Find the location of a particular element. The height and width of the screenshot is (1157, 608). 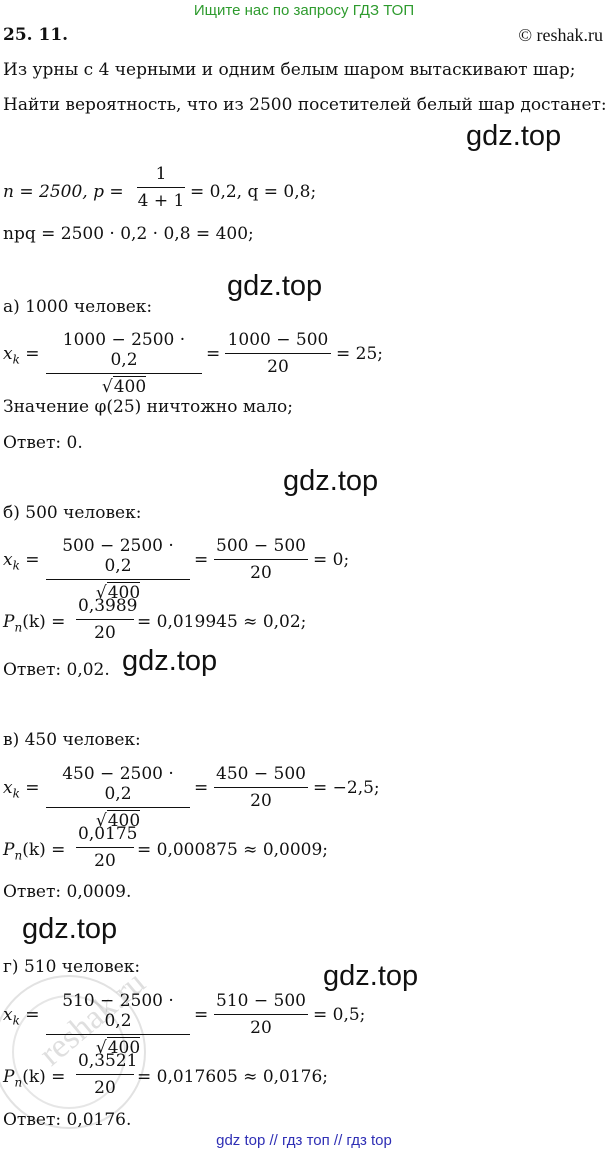

g-p-fraction: 0,3521 20 is located at coordinates (107, 1074).